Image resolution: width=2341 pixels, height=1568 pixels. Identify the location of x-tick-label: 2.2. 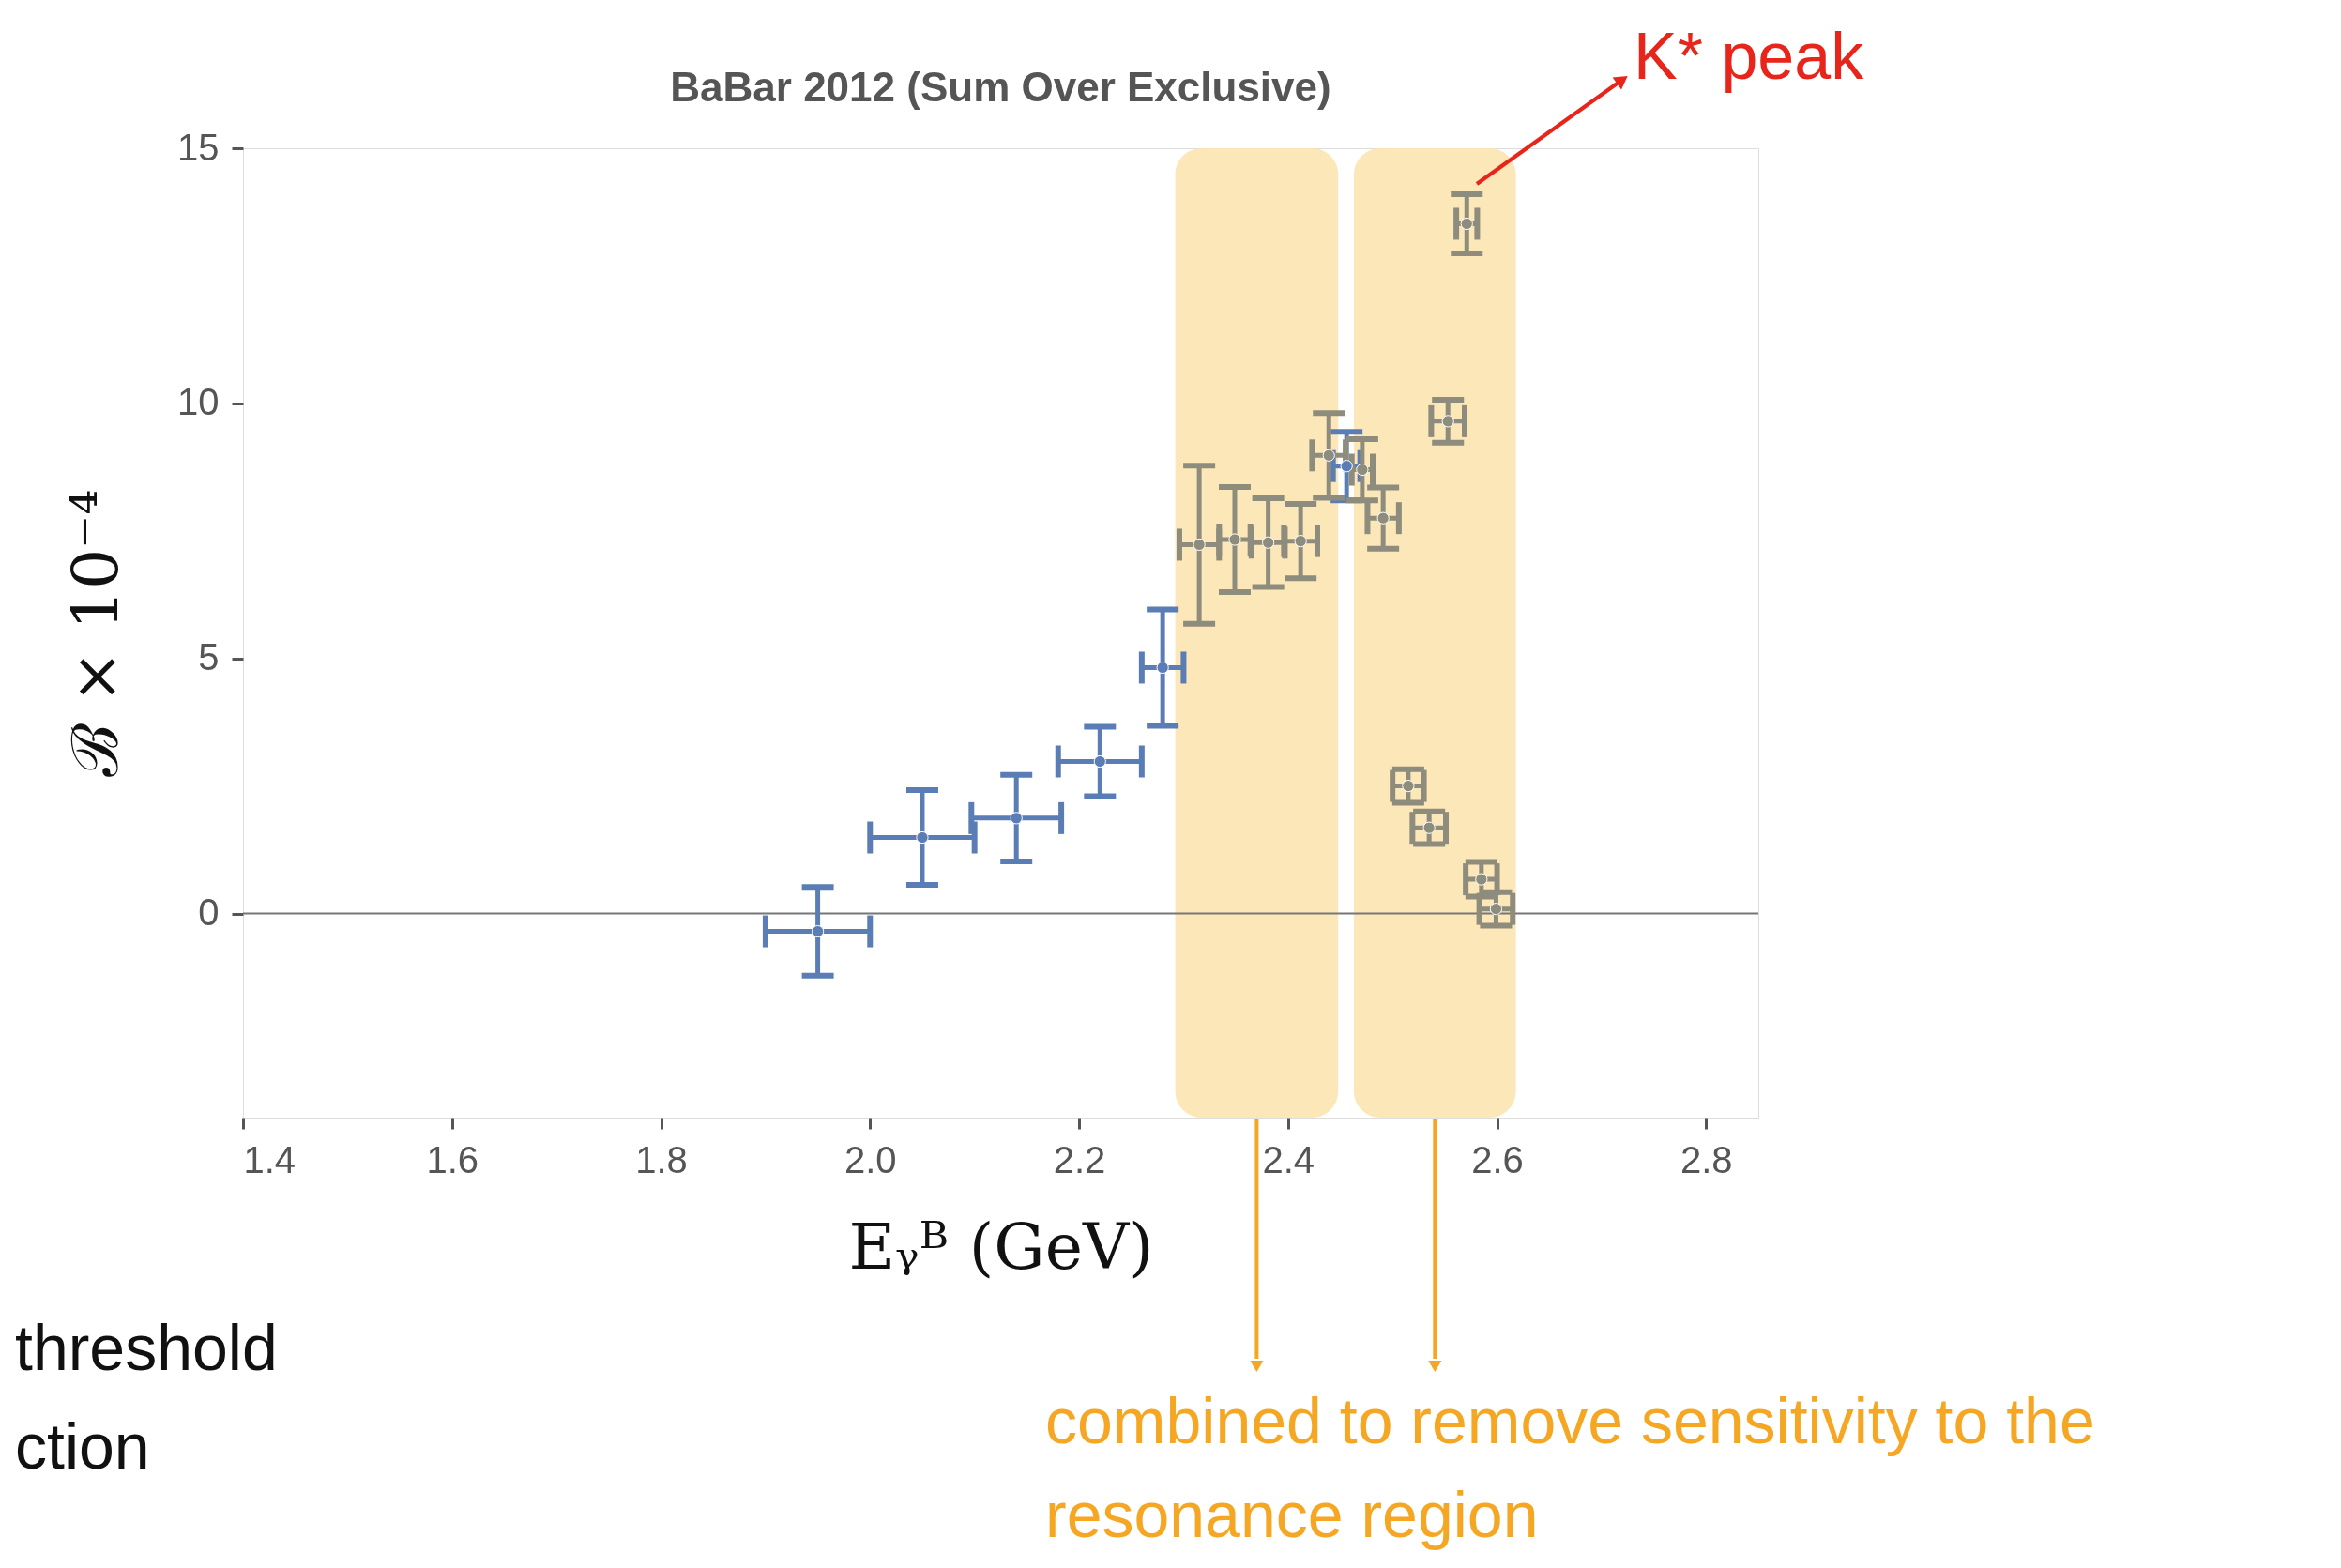
(1079, 1159).